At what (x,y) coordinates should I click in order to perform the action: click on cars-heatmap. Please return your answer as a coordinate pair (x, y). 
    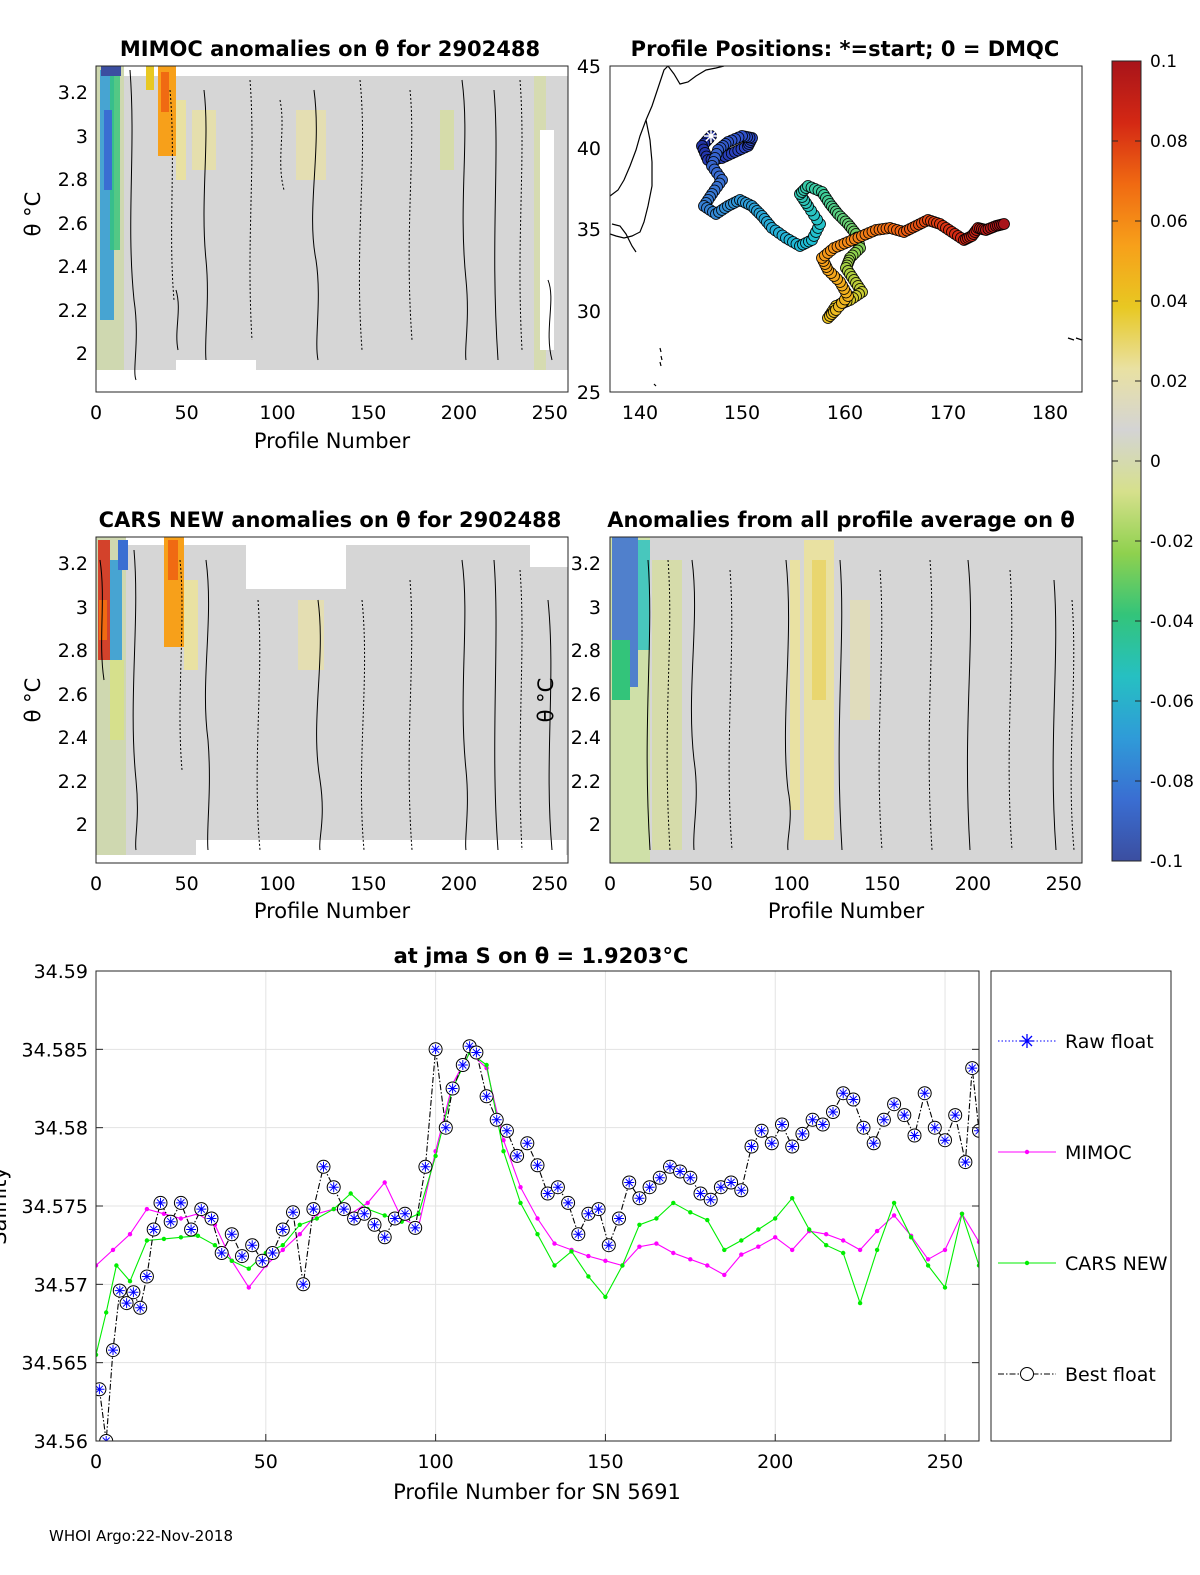
    Looking at the image, I should click on (332, 700).